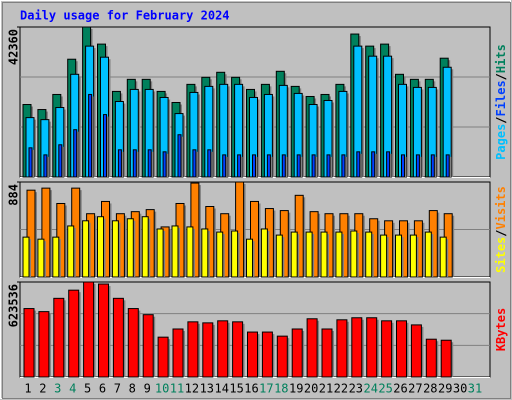  What do you see at coordinates (132, 389) in the screenshot?
I see `x-tick-label: 8` at bounding box center [132, 389].